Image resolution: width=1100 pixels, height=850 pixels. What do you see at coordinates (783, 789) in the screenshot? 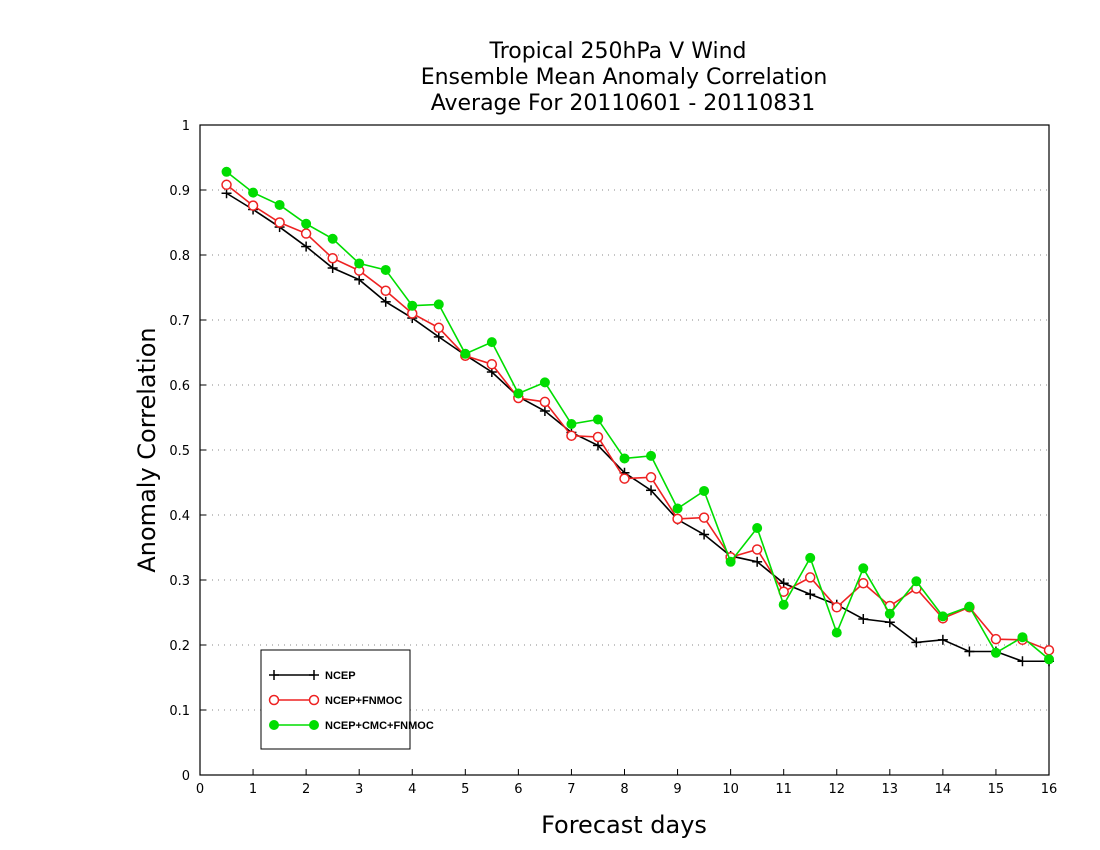
I see `x-tick-label: 11` at bounding box center [783, 789].